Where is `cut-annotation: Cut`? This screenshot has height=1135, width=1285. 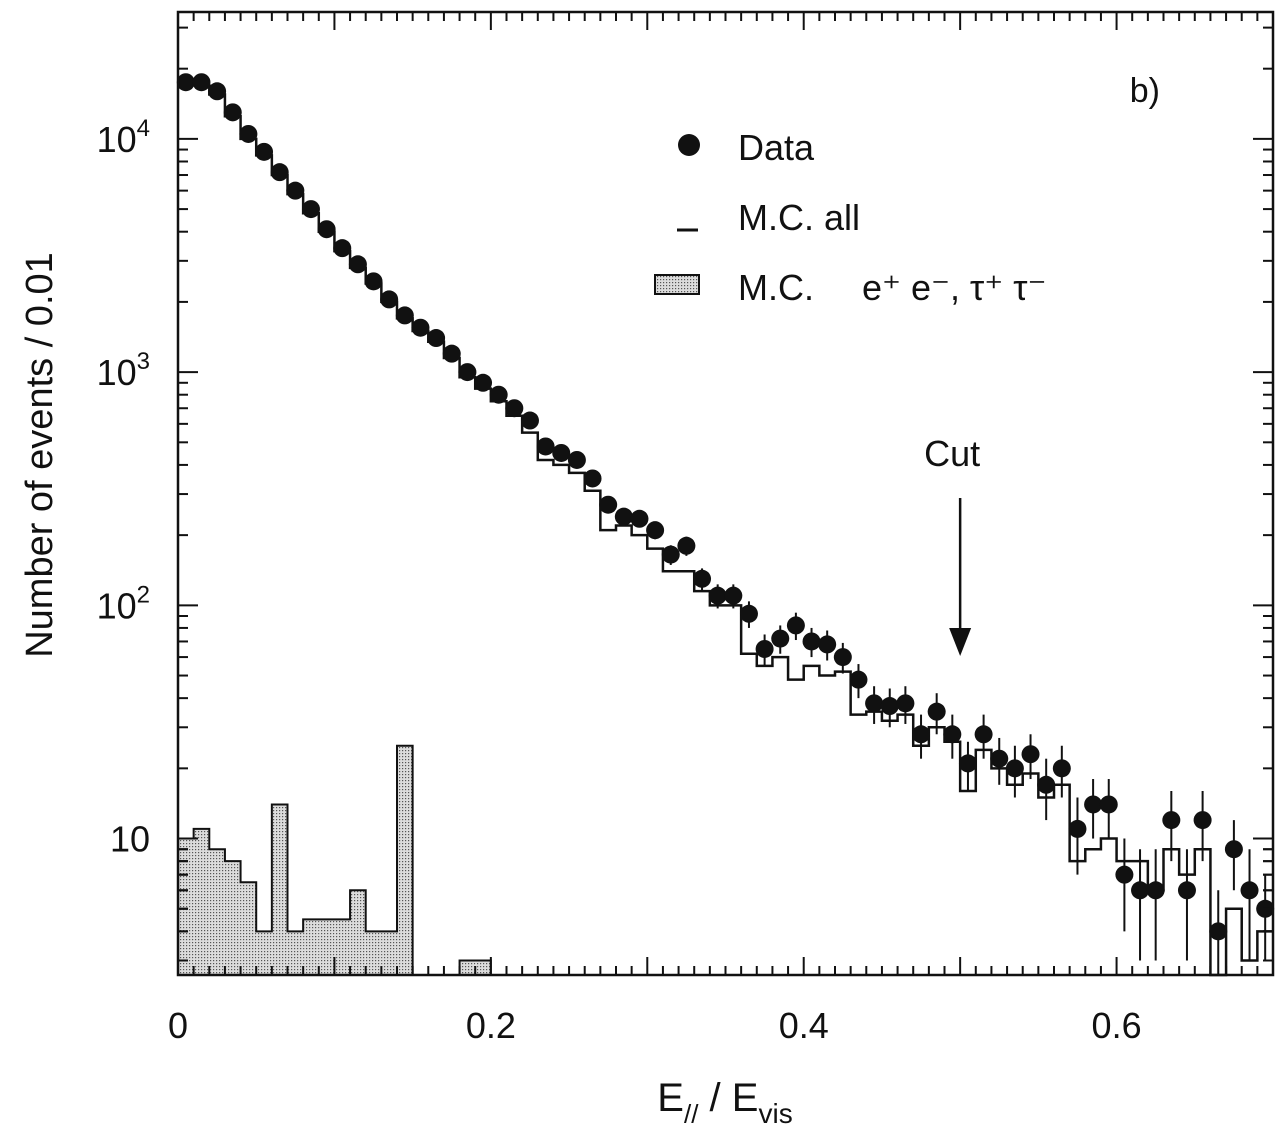 cut-annotation: Cut is located at coordinates (952, 544).